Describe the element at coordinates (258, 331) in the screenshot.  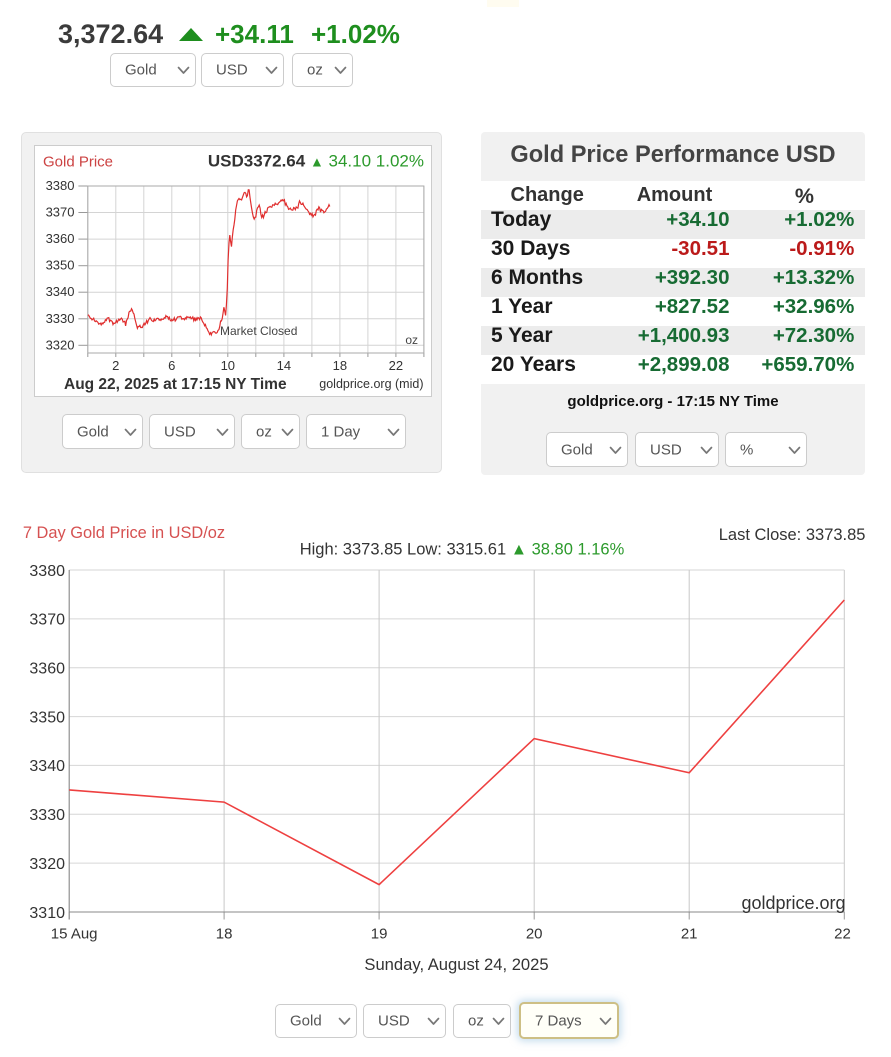
I see `svg-text: Market Closed` at that location.